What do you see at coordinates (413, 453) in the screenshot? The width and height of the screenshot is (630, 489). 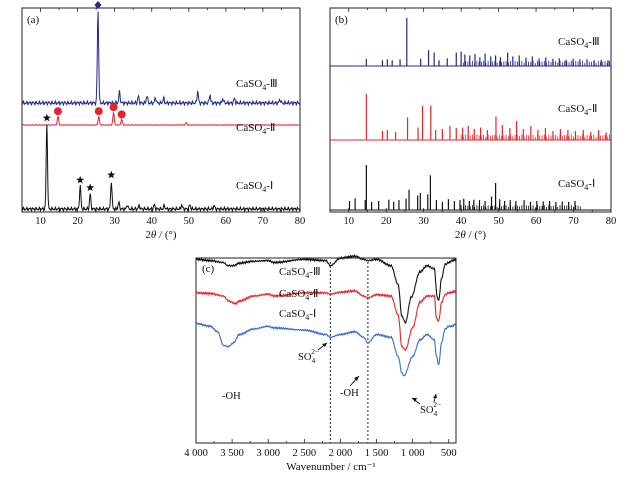 I see `x-tick-label: 1 000` at bounding box center [413, 453].